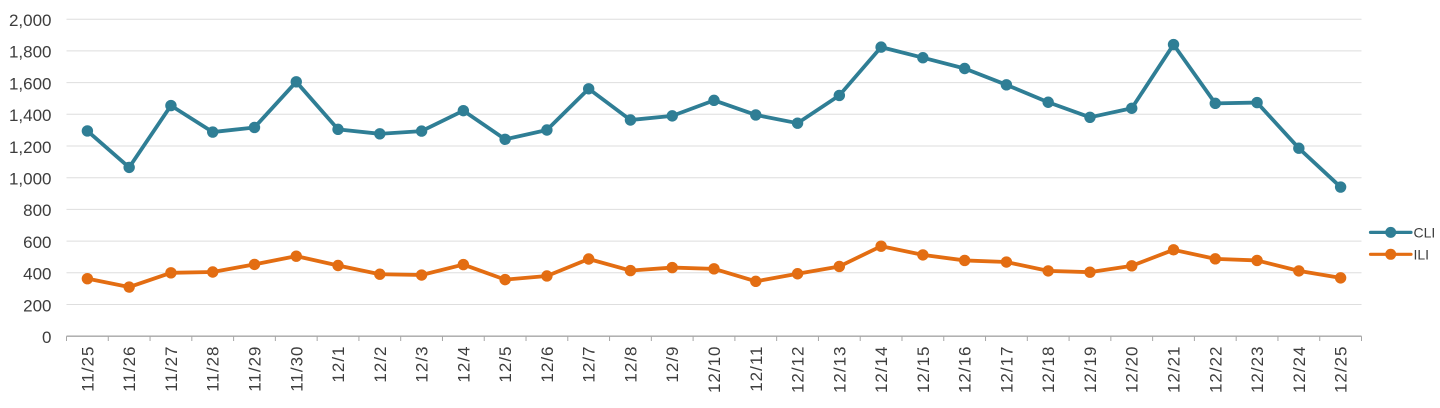  I want to click on svg-text: 800, so click(37, 210).